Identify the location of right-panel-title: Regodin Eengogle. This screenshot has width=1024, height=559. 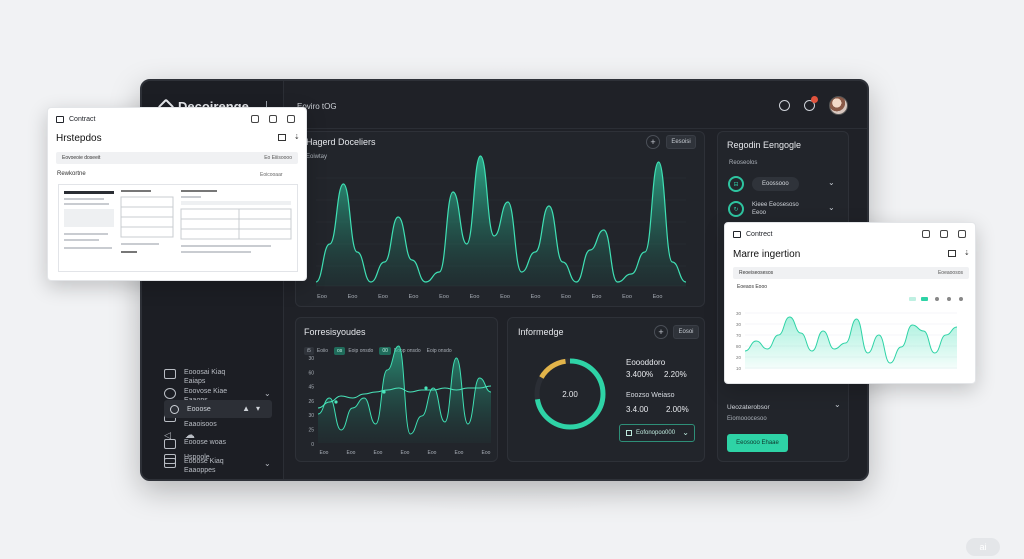
(764, 145).